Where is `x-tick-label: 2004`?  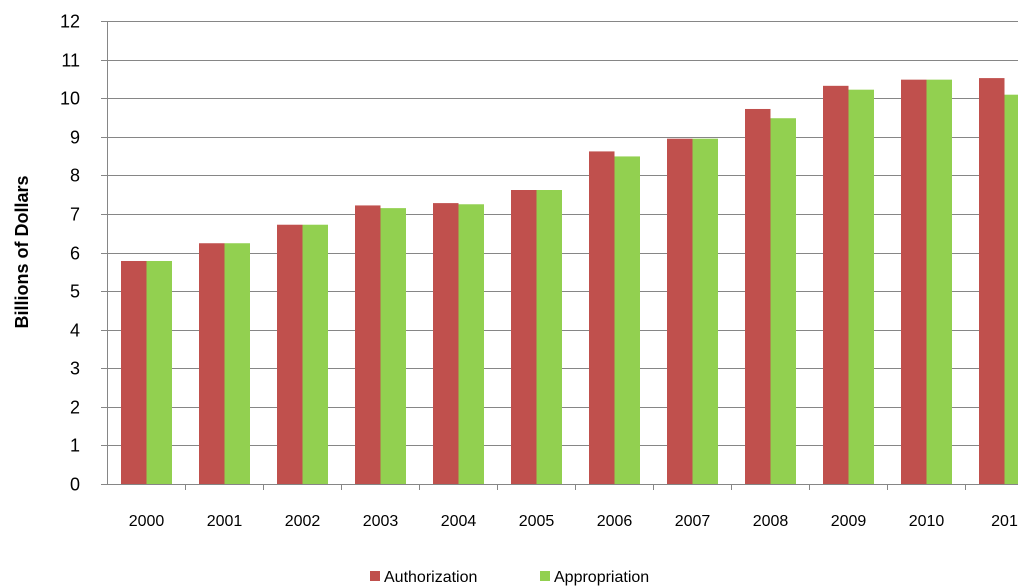 x-tick-label: 2004 is located at coordinates (459, 521).